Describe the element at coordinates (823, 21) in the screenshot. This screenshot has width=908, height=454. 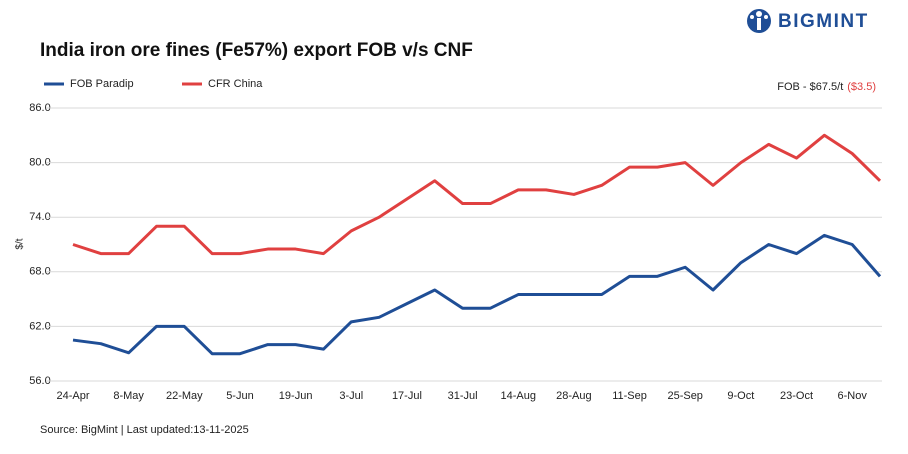
I see `brand: BIGMINT` at that location.